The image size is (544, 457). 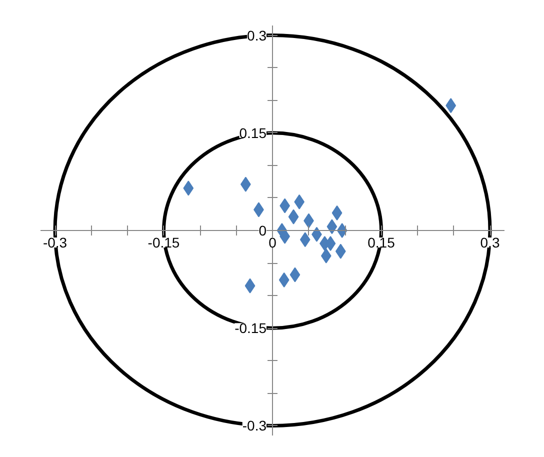 What do you see at coordinates (253, 132) in the screenshot?
I see `y-tick-label: 0.15` at bounding box center [253, 132].